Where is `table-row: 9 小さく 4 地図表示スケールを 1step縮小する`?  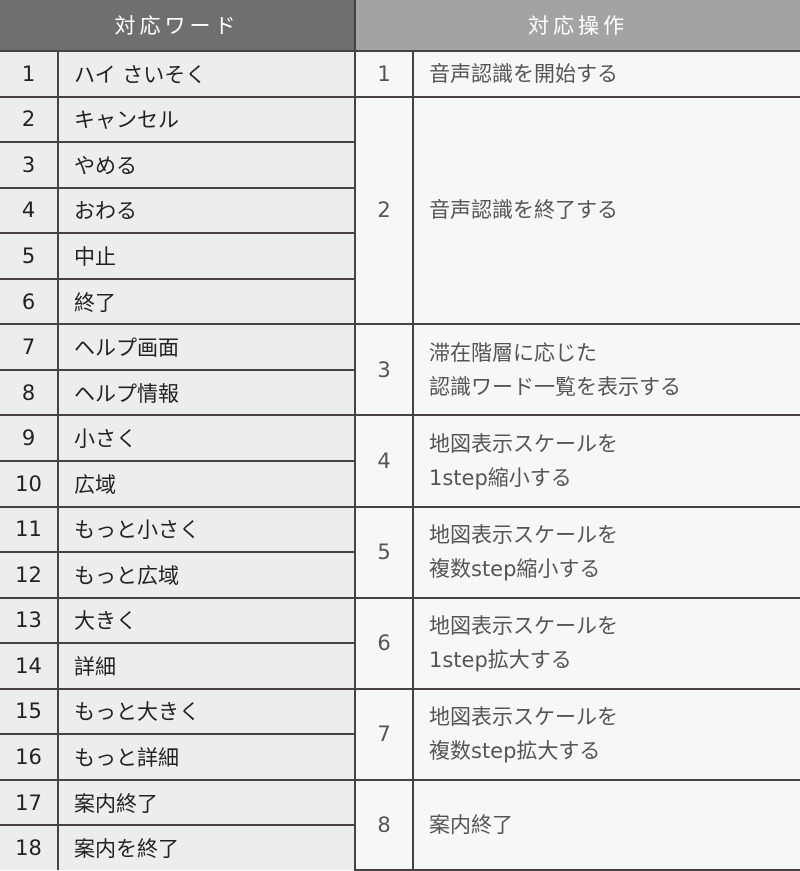
table-row: 9 小さく 4 地図表示スケールを 1step縮小する is located at coordinates (400, 461).